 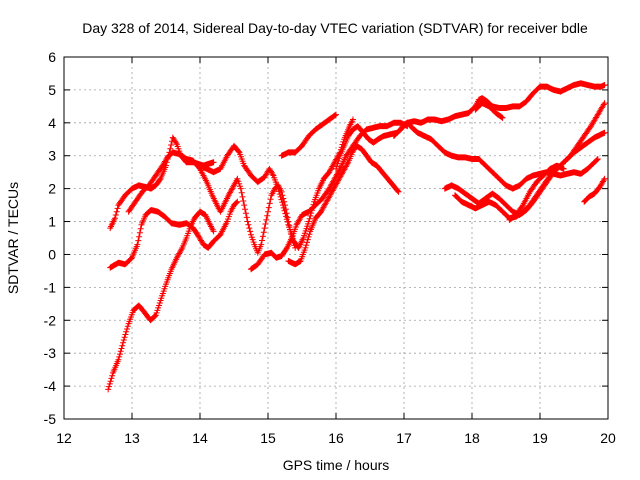 I want to click on y-tick-label: -1, so click(x=50, y=287).